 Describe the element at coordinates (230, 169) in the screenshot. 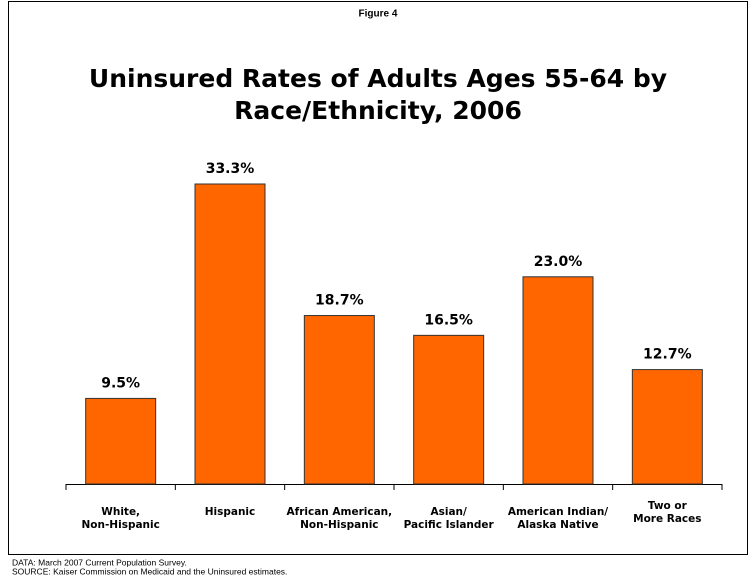

I see `value-label: 33.3%` at that location.